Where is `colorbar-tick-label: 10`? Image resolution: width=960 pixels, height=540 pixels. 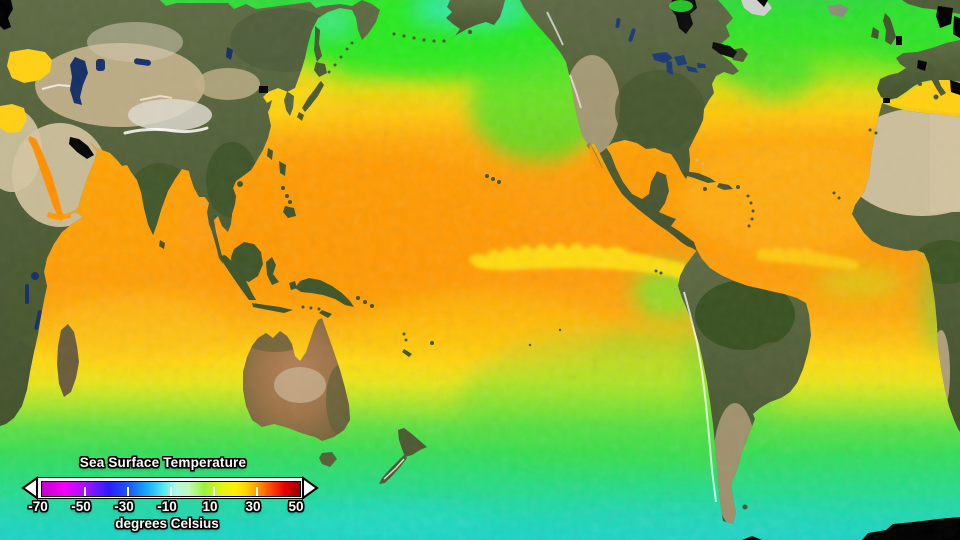 colorbar-tick-label: 10 is located at coordinates (210, 506).